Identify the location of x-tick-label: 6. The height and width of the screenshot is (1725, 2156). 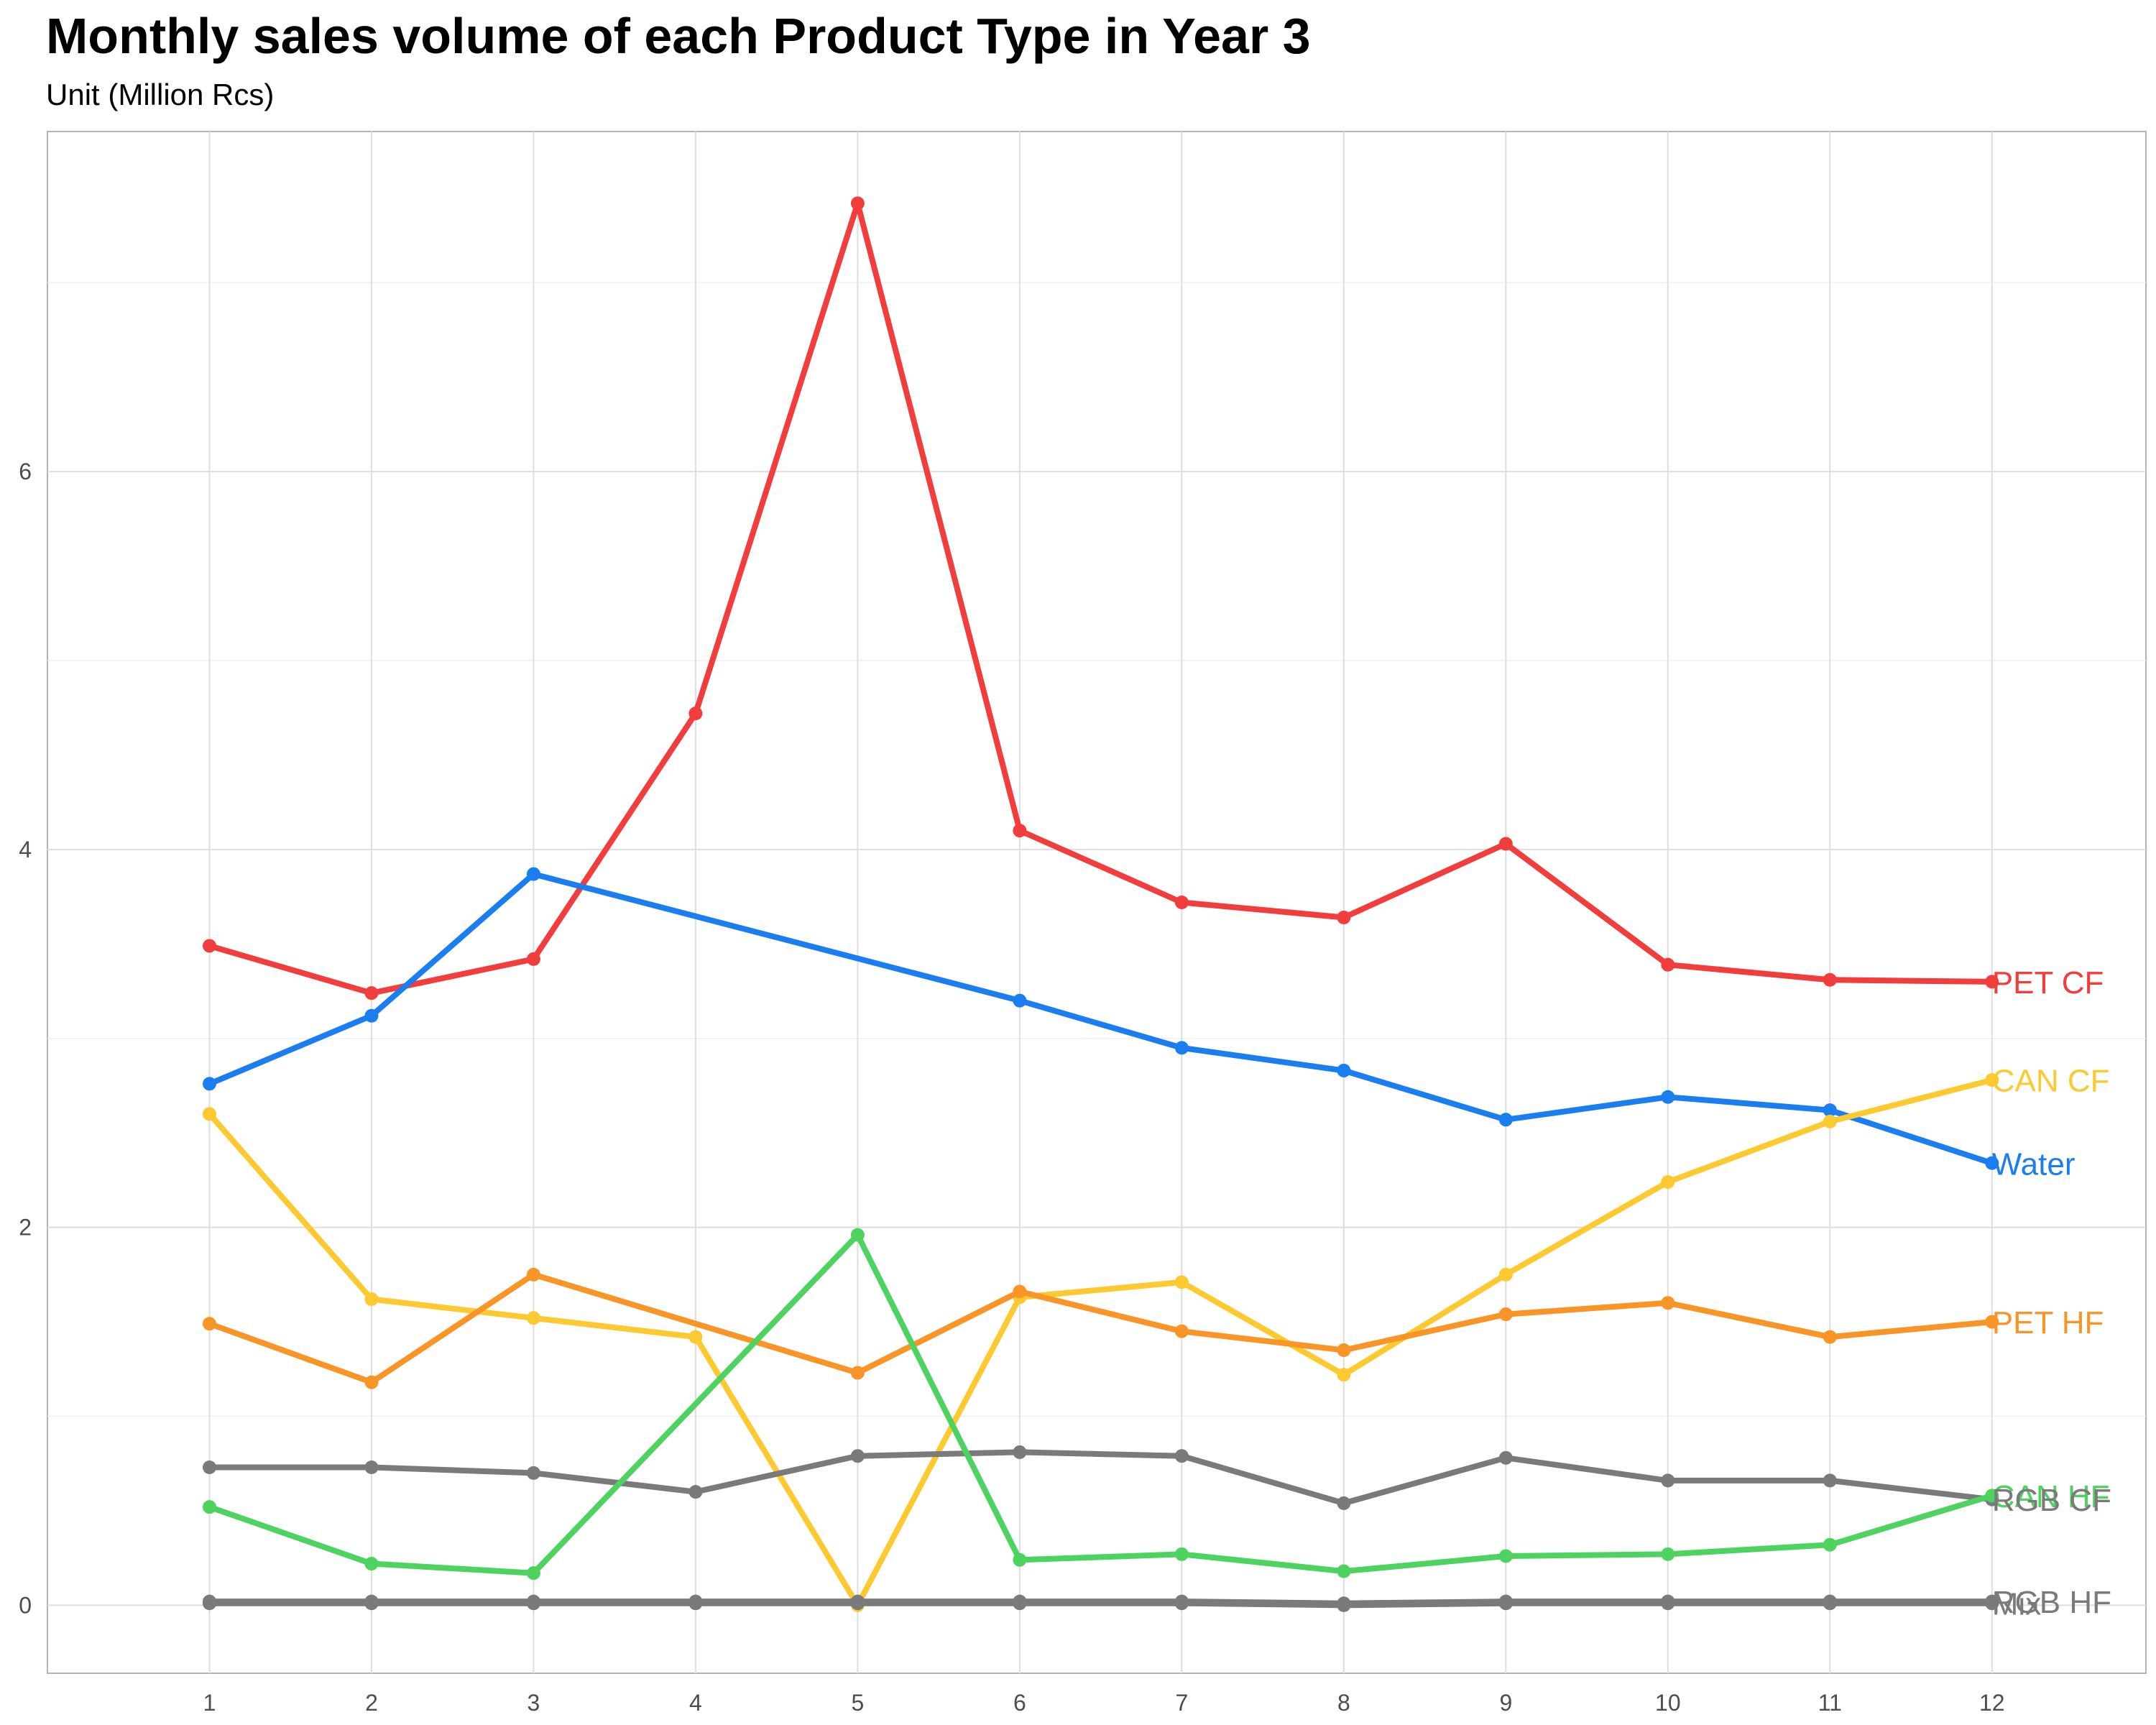
(1020, 1703).